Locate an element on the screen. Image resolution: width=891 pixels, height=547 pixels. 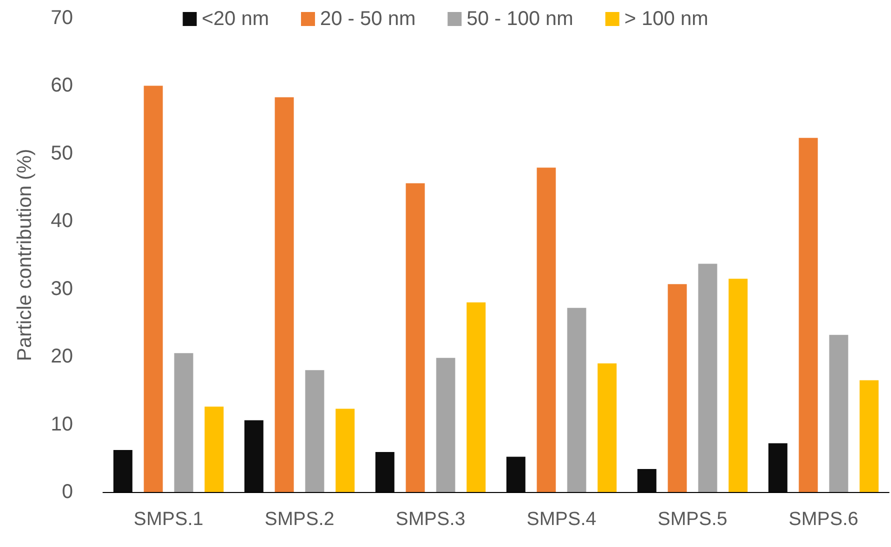
y-tick-label: 50 is located at coordinates (61, 153).